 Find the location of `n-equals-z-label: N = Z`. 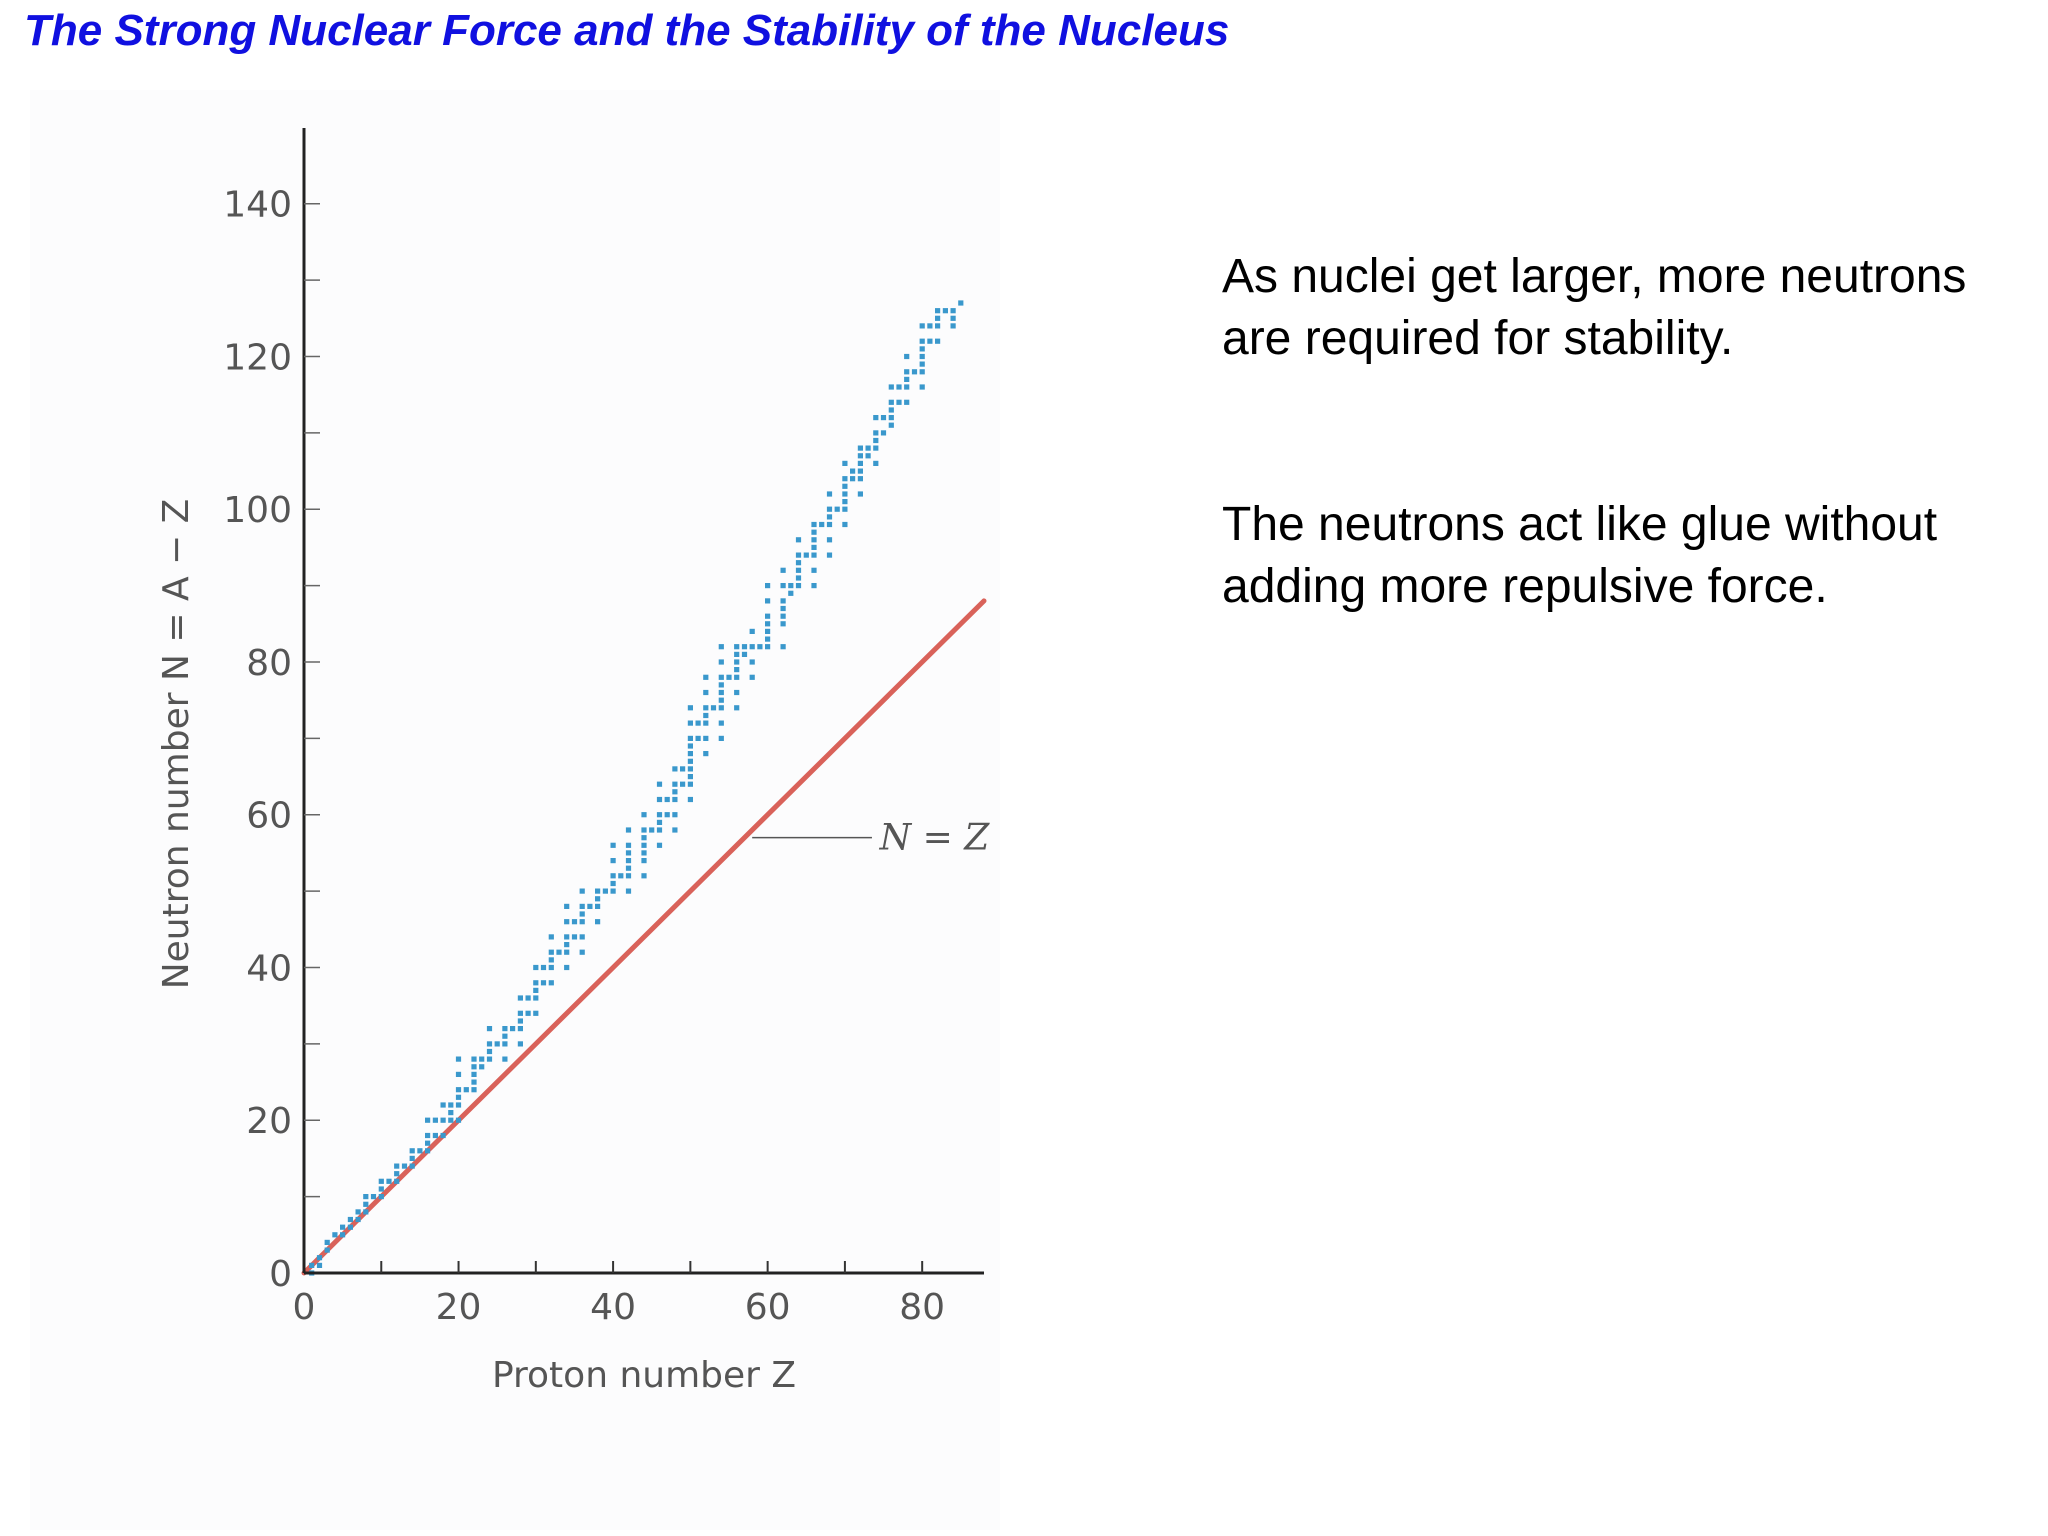

n-equals-z-label: N = Z is located at coordinates (935, 838).